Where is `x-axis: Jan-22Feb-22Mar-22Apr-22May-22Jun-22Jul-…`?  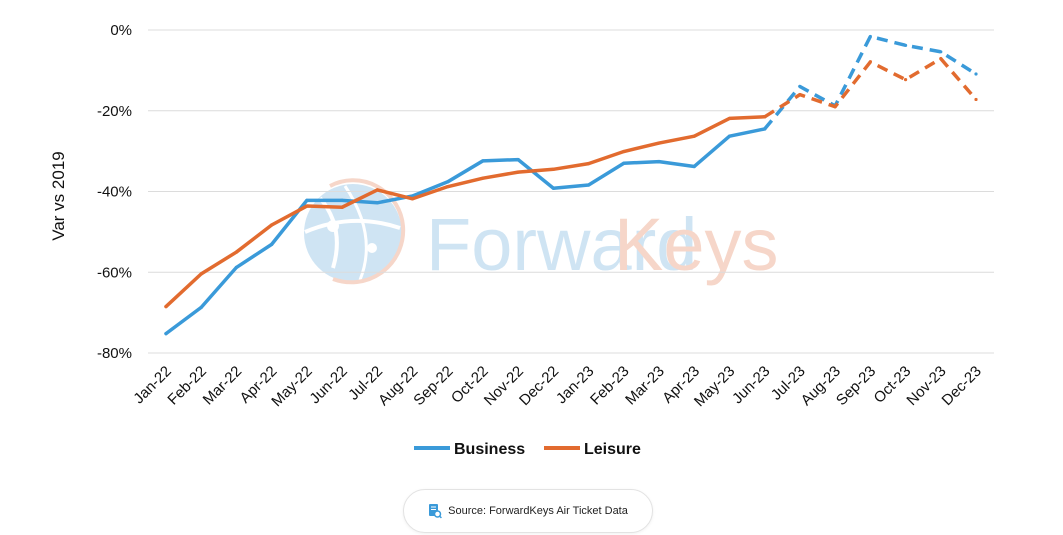
x-axis: Jan-22Feb-22Mar-22Apr-22May-22Jun-22Jul-… is located at coordinates (557, 386).